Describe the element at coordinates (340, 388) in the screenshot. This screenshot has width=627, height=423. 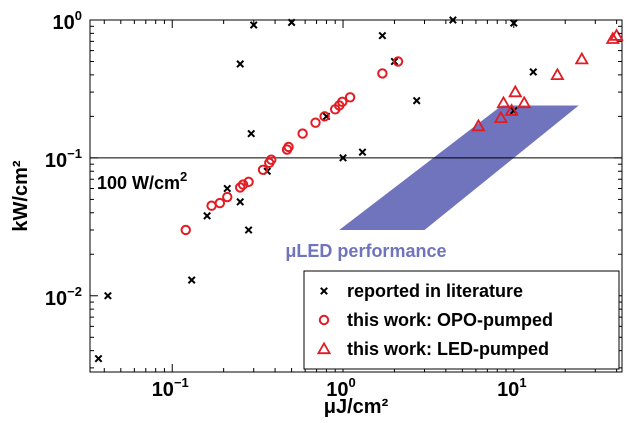
I see `x-tick-label: 10⁰` at that location.